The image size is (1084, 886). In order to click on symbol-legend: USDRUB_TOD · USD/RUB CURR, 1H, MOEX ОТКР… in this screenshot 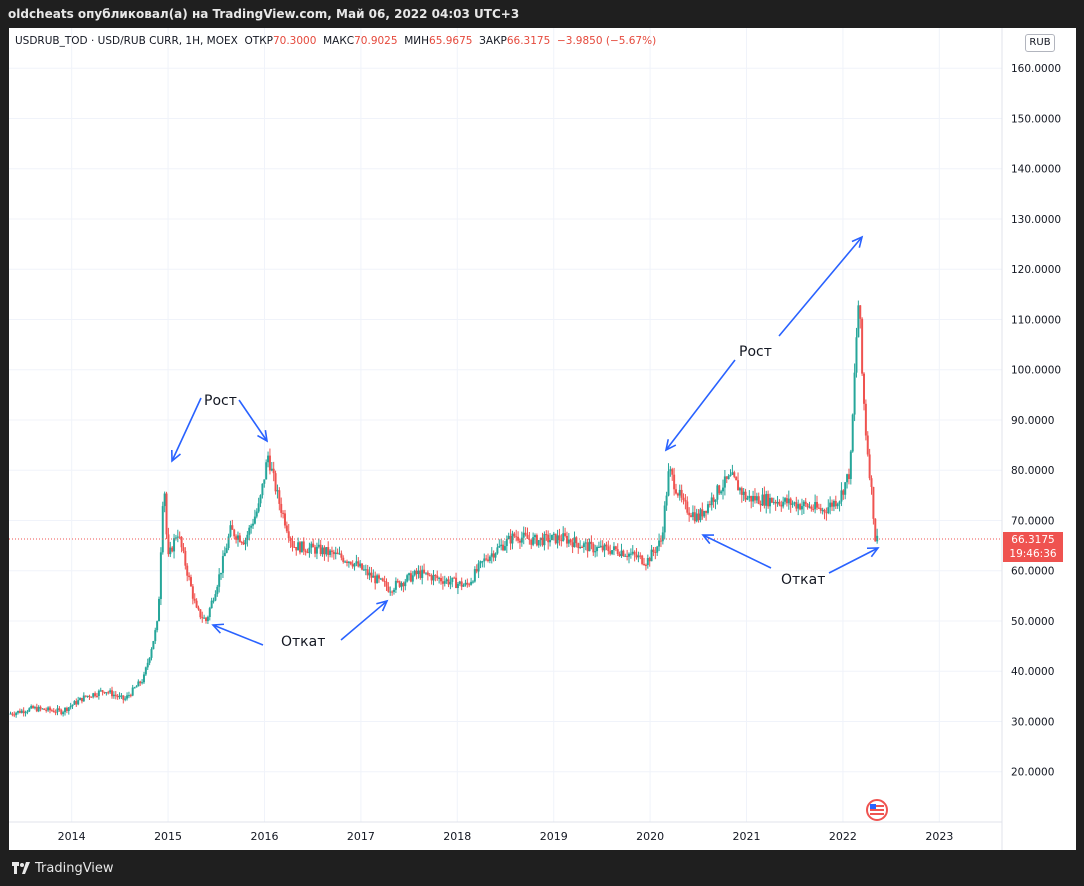, I will do `click(335, 41)`.